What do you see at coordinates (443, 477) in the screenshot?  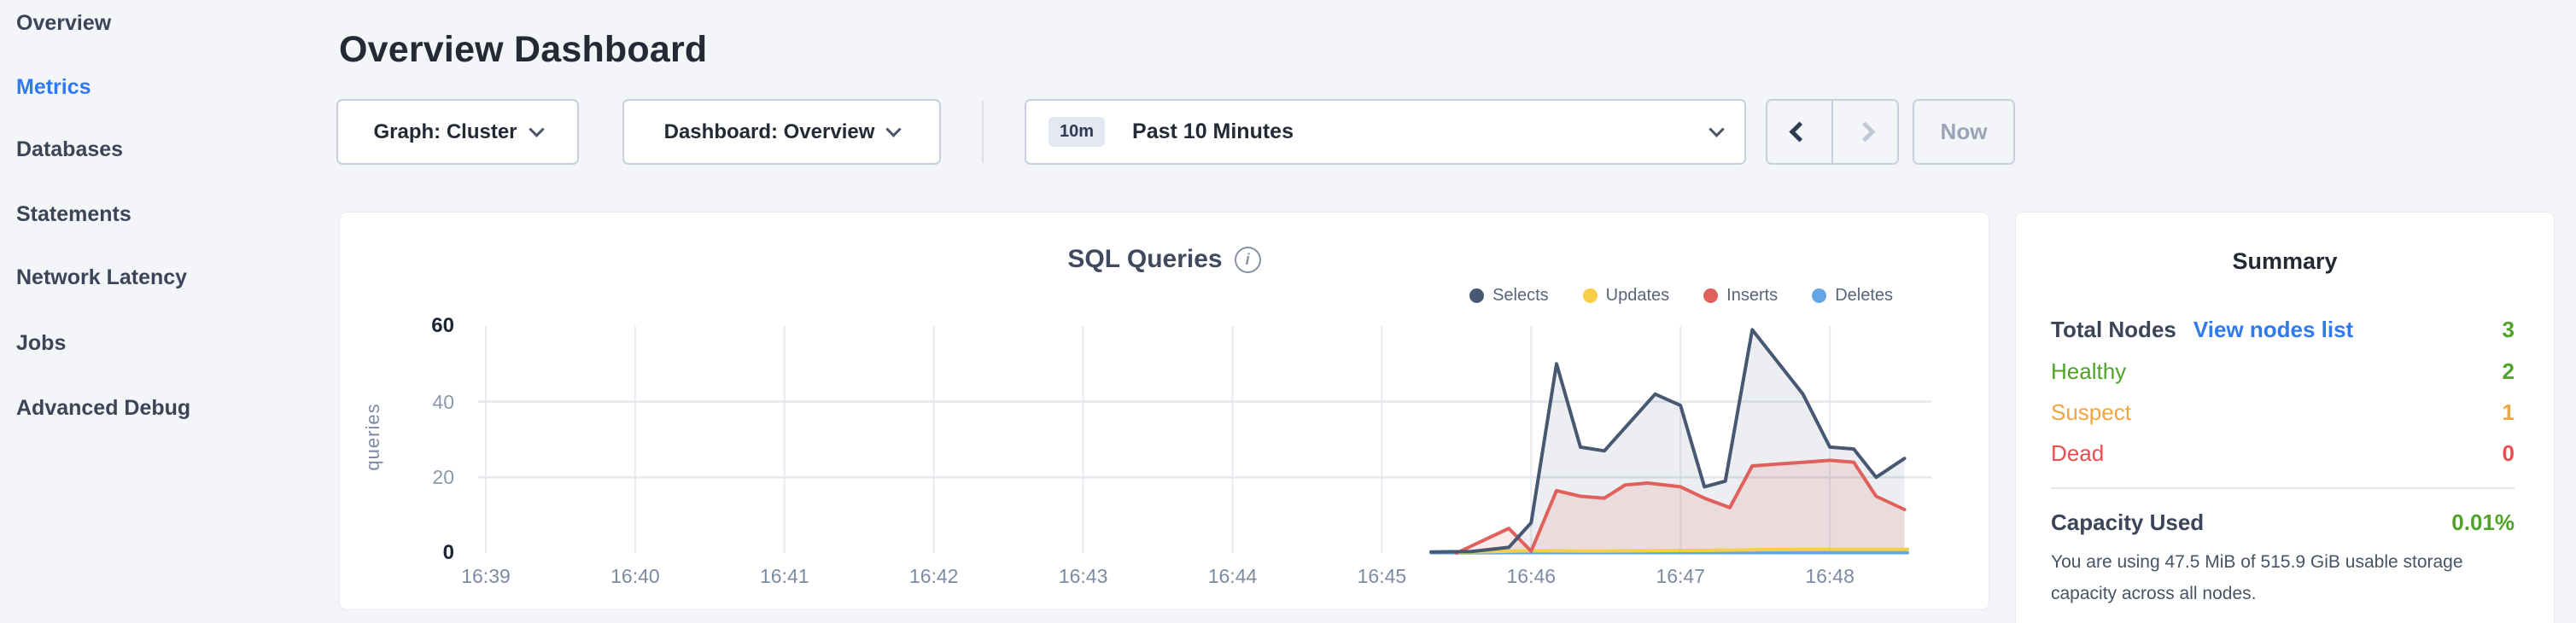 I see `y-tick-label: 20` at bounding box center [443, 477].